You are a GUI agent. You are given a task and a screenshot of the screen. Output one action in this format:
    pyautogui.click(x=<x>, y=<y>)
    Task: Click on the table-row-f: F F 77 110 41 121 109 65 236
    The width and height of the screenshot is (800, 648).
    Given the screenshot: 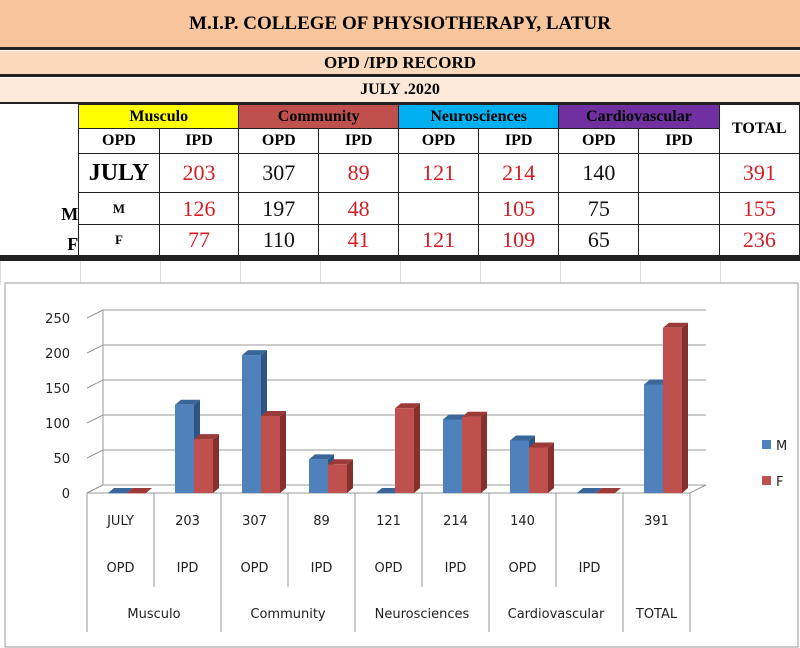 What is the action you would take?
    pyautogui.click(x=400, y=240)
    